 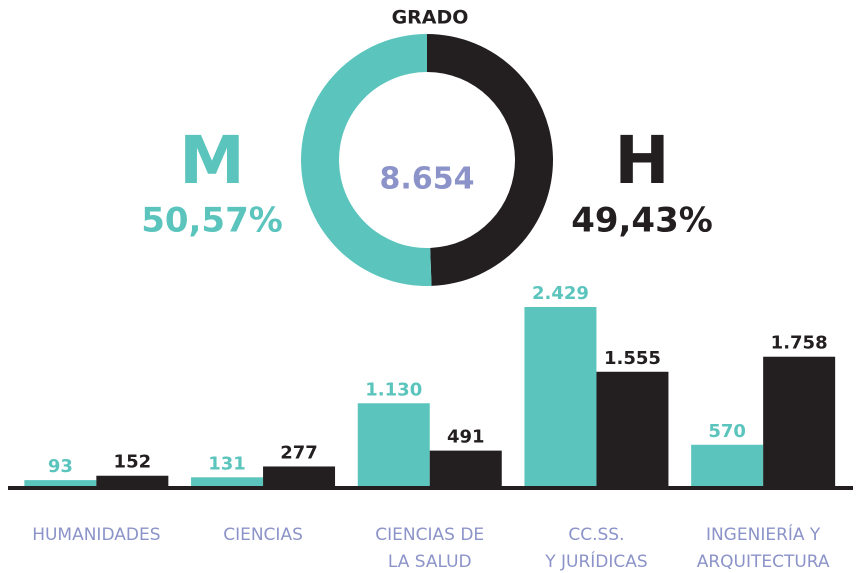 I want to click on bar-value-label: 1.130, so click(x=393, y=389).